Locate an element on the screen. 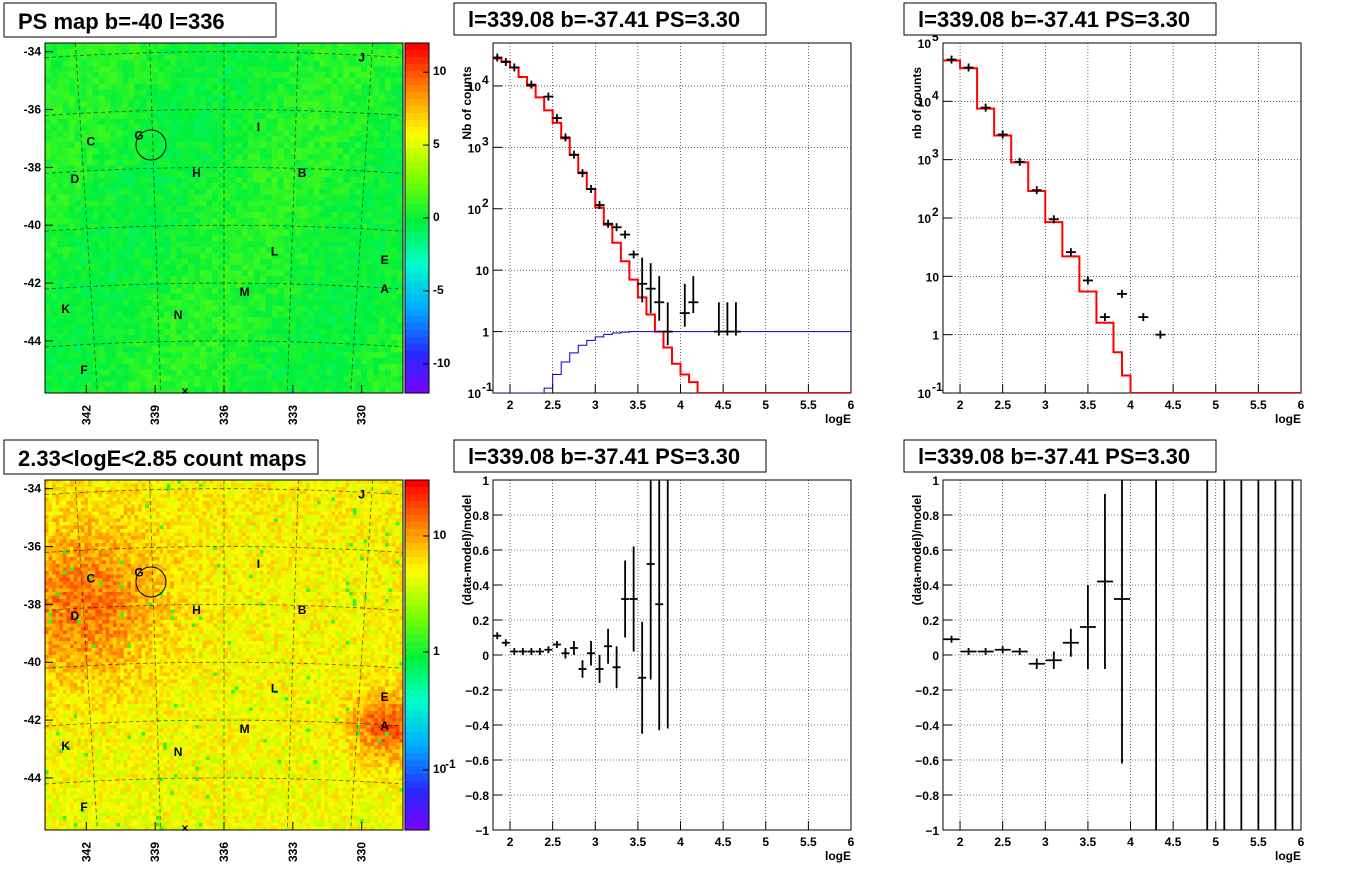 The width and height of the screenshot is (1348, 875). res2-xtick-label: 3.5 is located at coordinates (1088, 842).